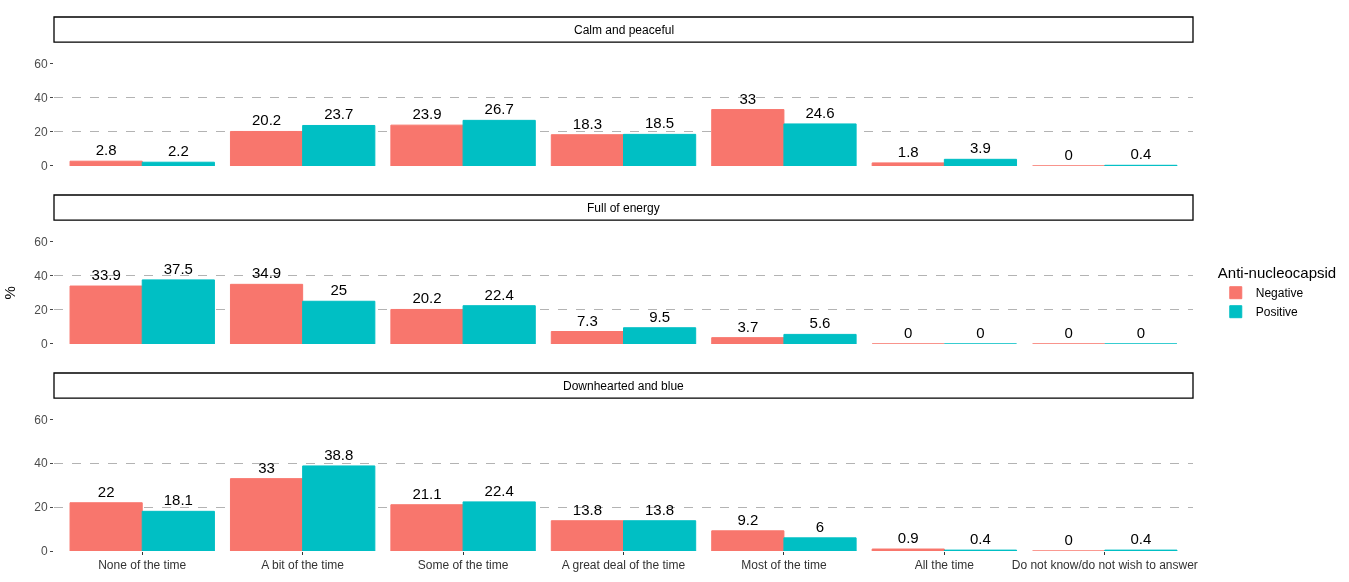 The height and width of the screenshot is (582, 1349). What do you see at coordinates (587, 320) in the screenshot?
I see `data-label: 7.3` at bounding box center [587, 320].